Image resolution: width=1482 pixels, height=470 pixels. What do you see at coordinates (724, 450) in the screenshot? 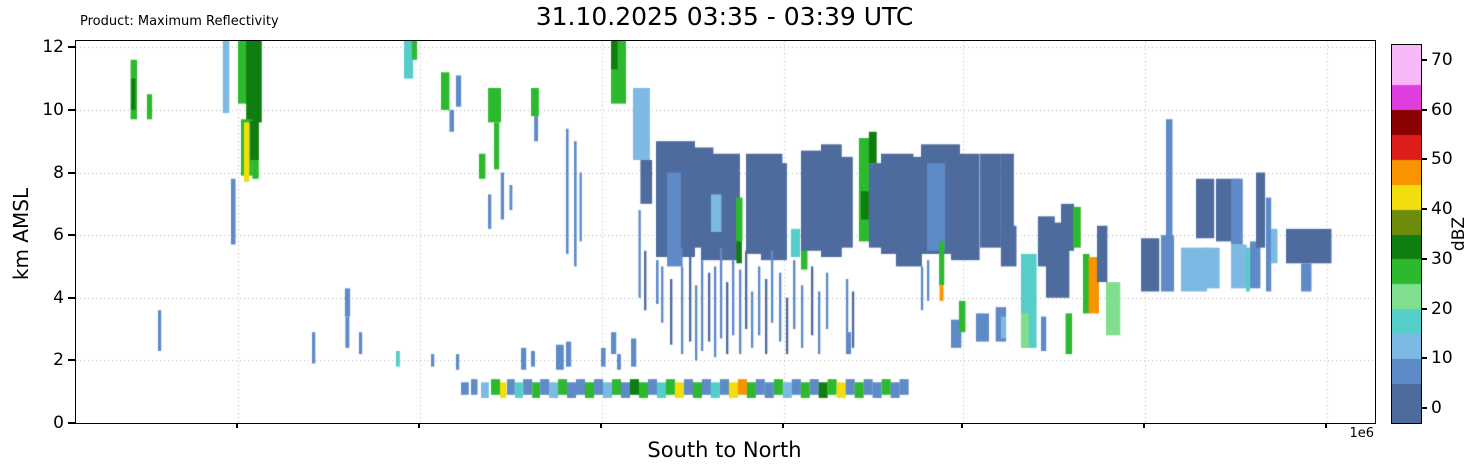
I see `x-axis-label: South to North` at bounding box center [724, 450].